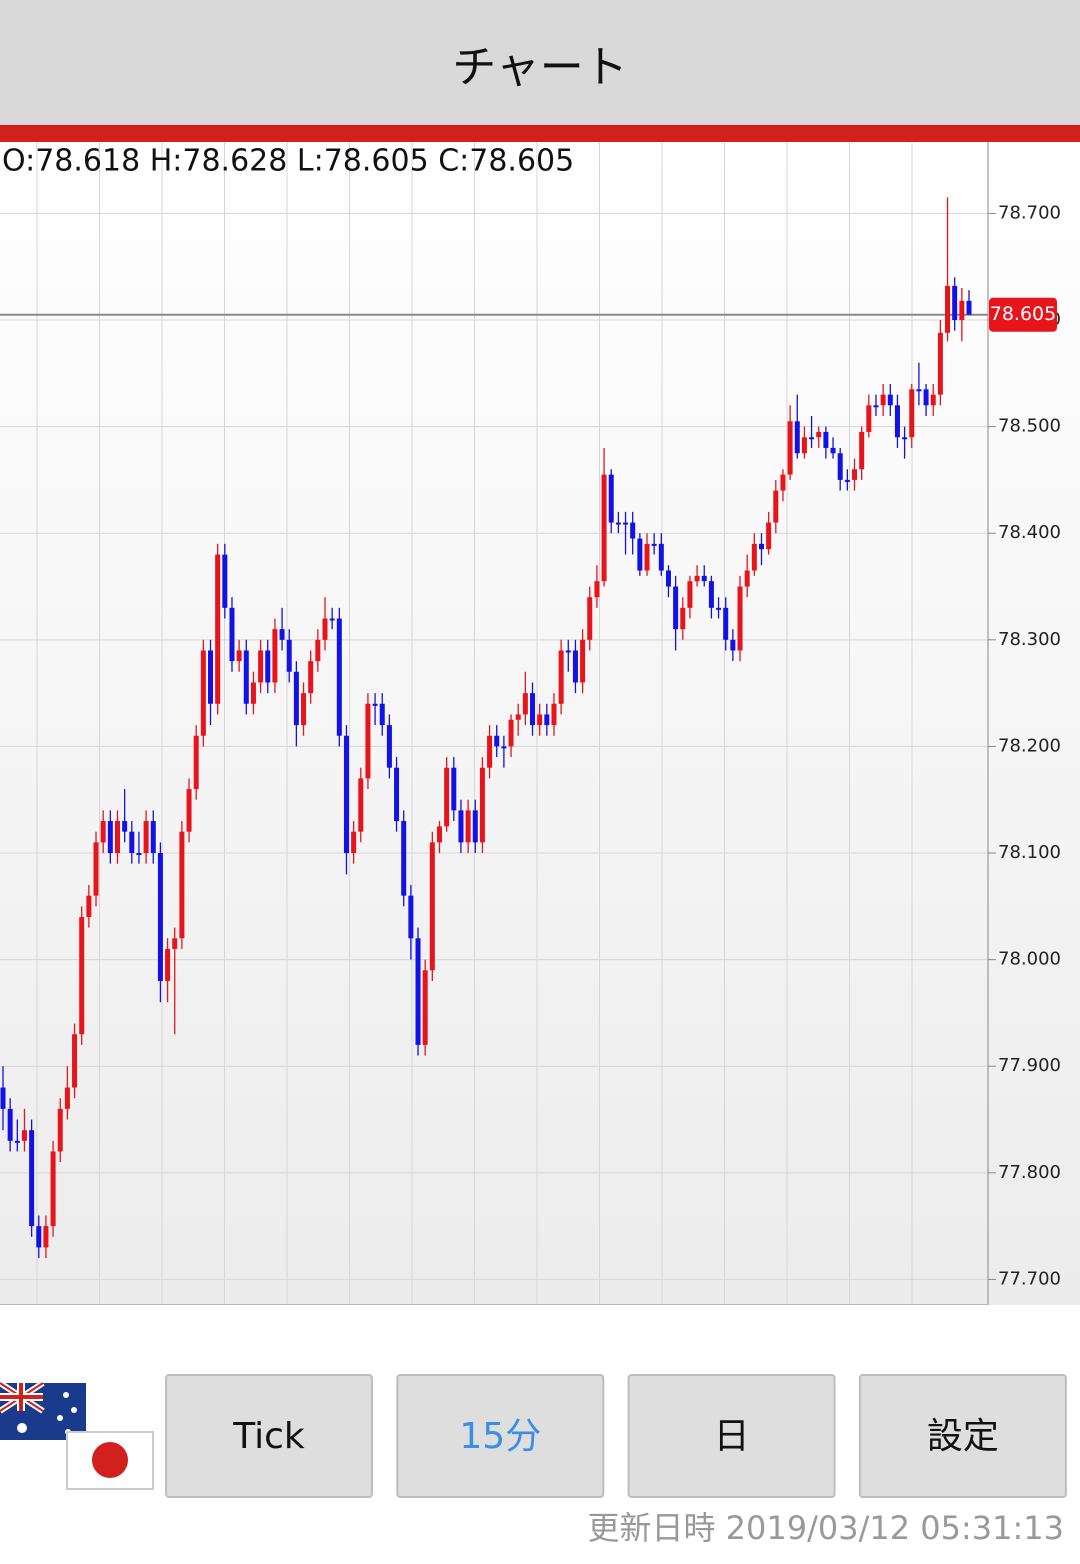 The width and height of the screenshot is (1080, 1564). I want to click on y-tick-label: 77.700, so click(1029, 1278).